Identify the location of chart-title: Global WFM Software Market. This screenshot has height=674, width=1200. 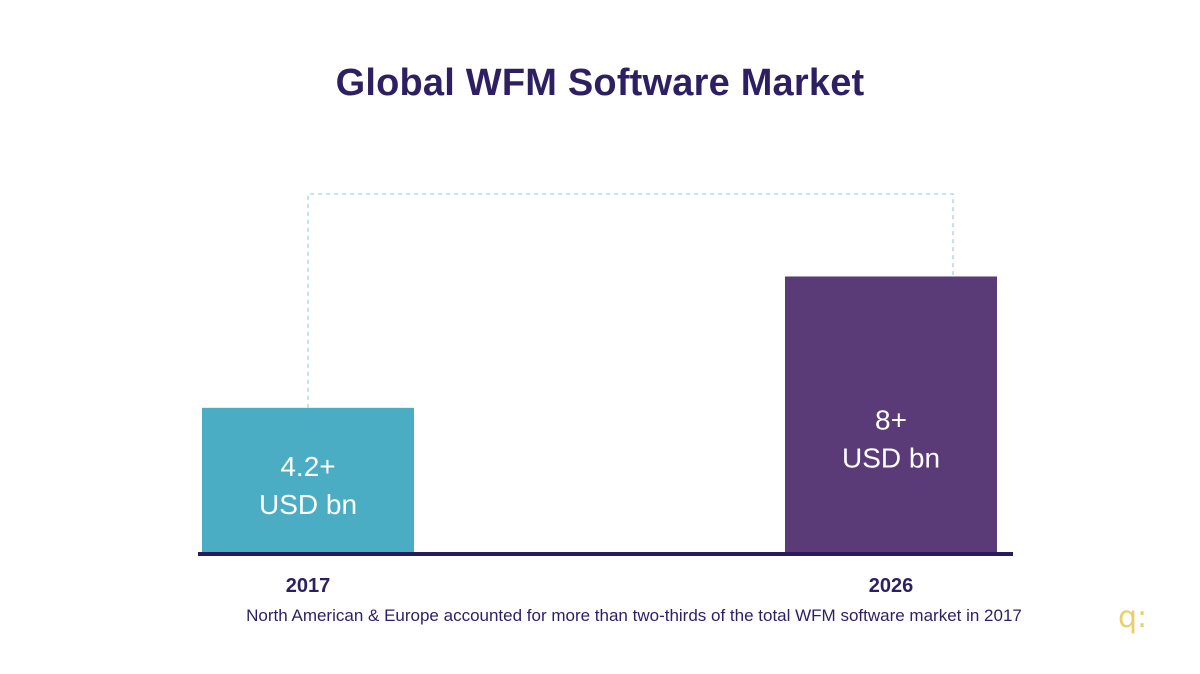
(600, 83).